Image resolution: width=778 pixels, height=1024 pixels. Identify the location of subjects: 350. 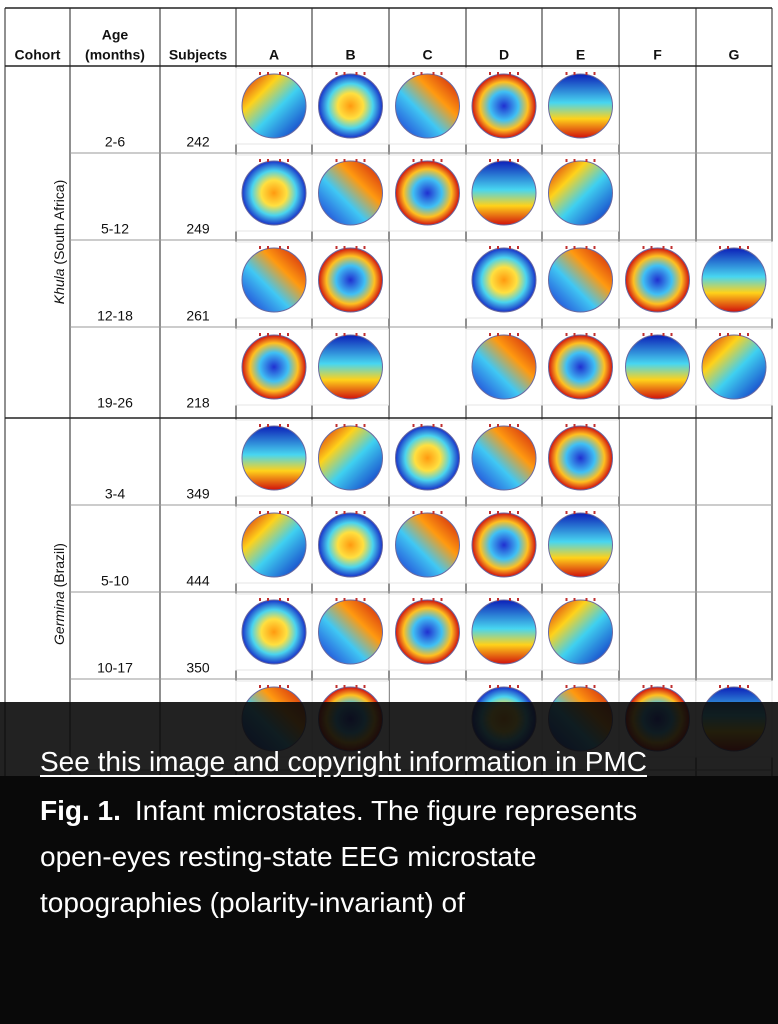
(198, 668).